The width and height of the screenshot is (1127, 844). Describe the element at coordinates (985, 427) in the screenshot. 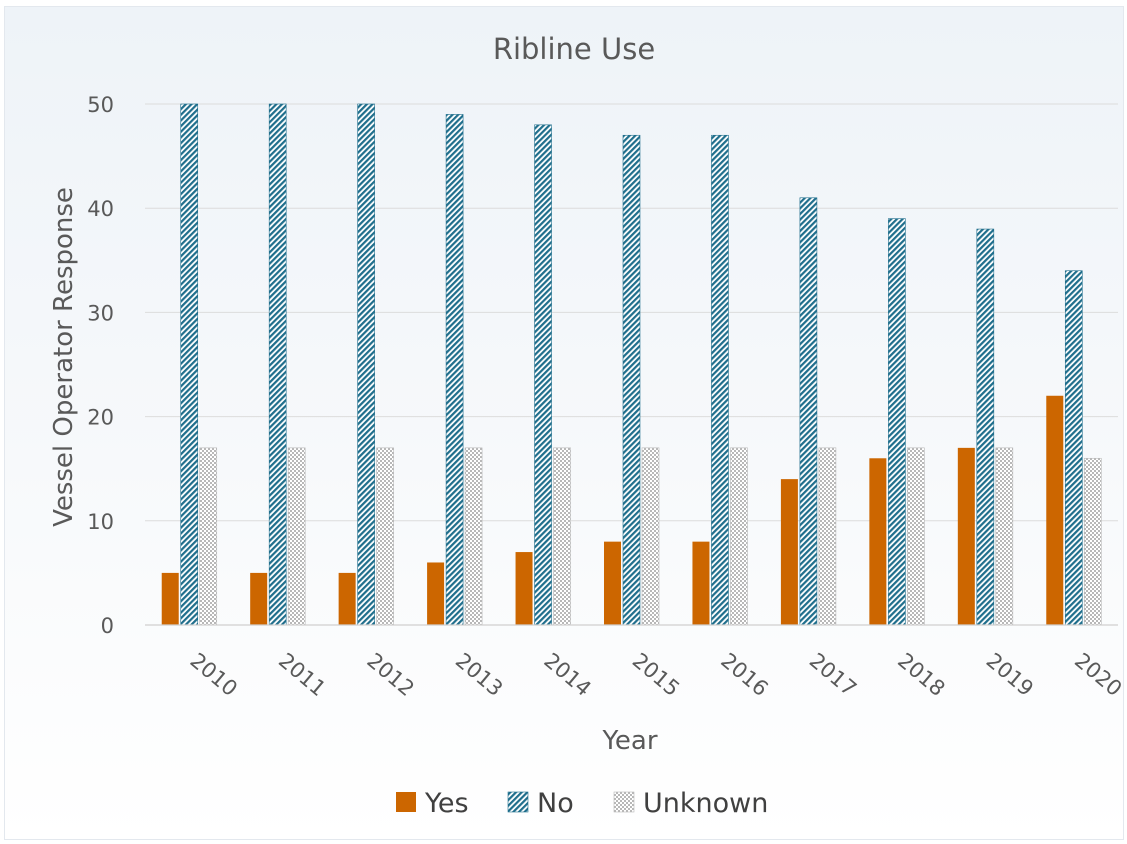

I see `bar-no-2019` at that location.